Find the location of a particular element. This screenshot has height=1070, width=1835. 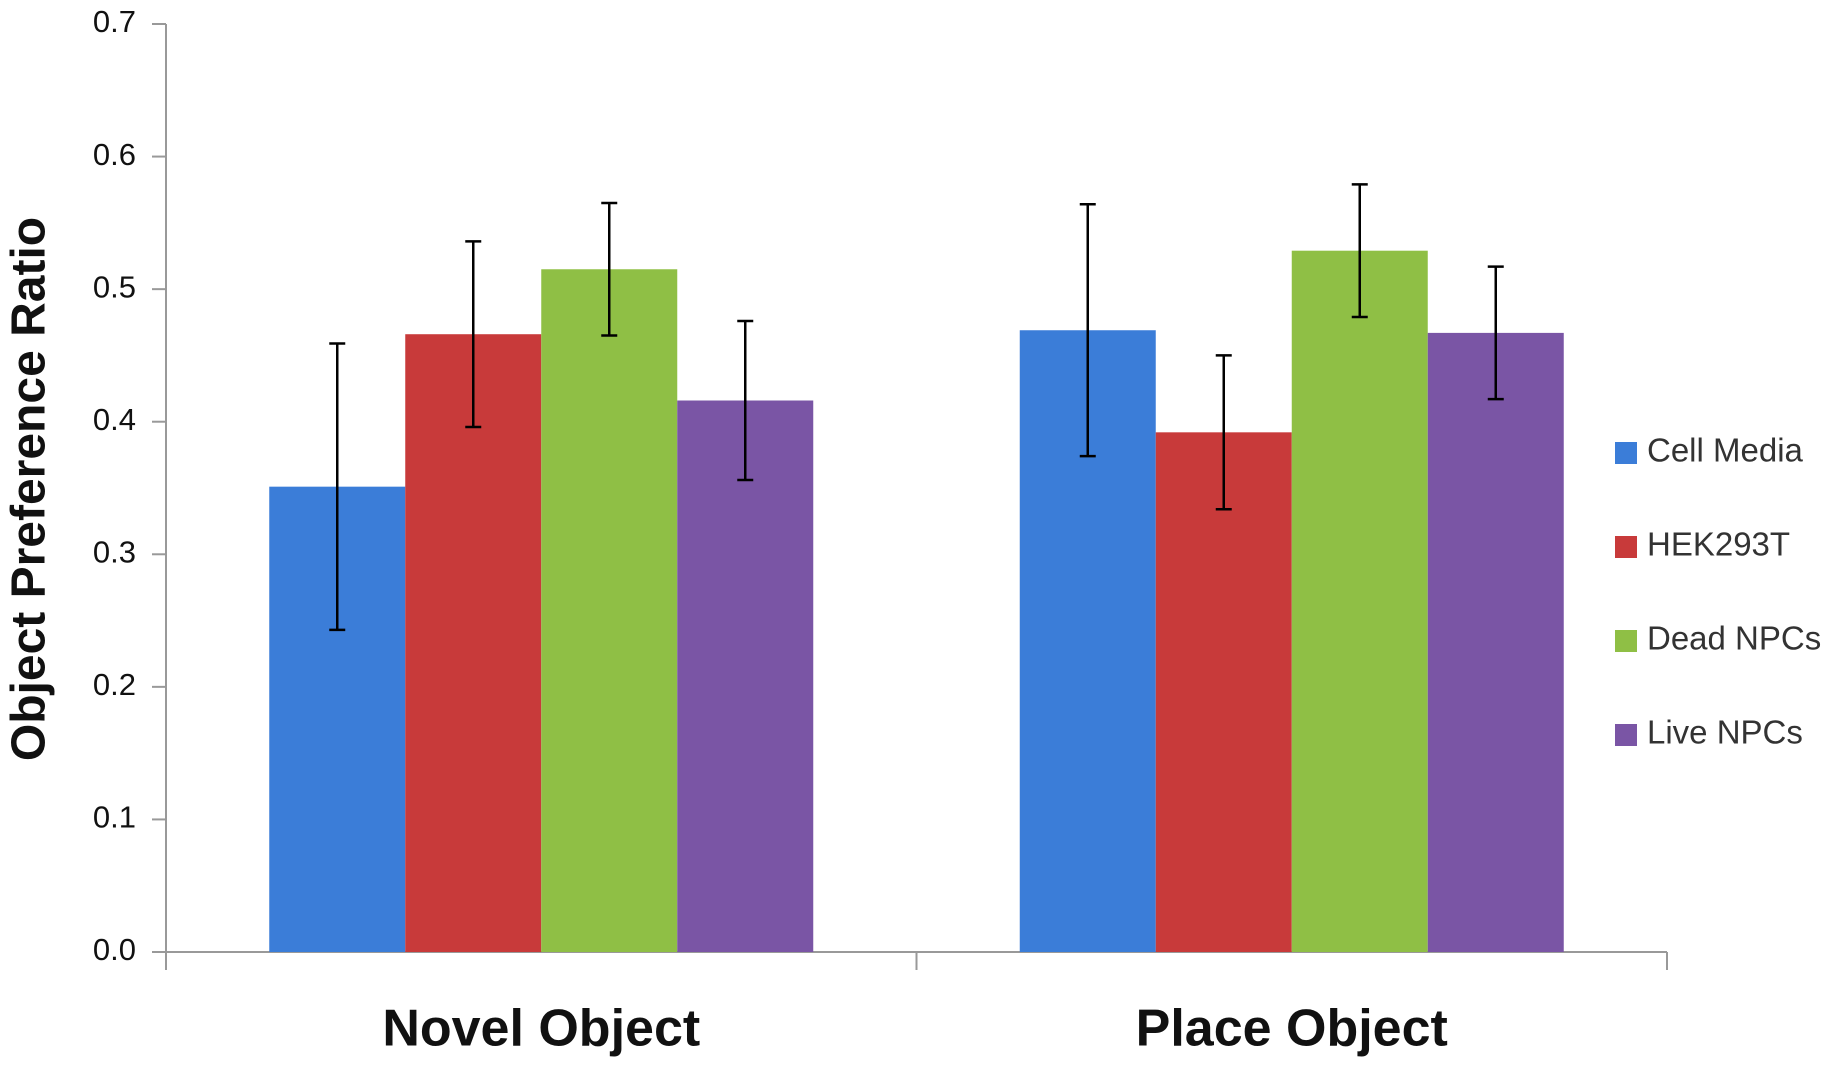

y-tick-label: 0.7 is located at coordinates (114, 21).